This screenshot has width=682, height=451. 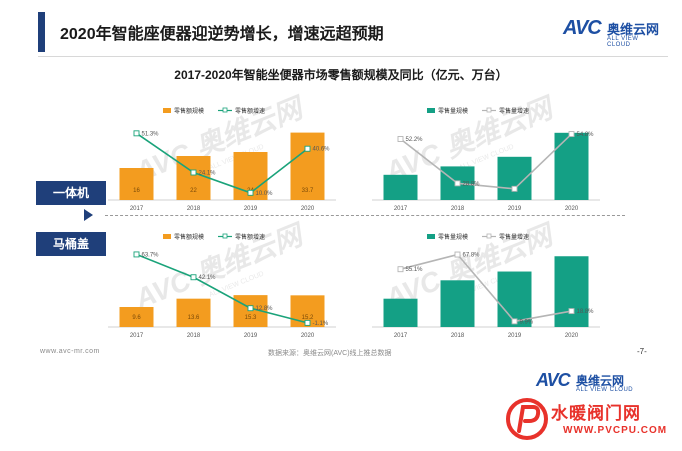 What do you see at coordinates (586, 312) in the screenshot?
I see `line-value-label: 18.8%` at bounding box center [586, 312].